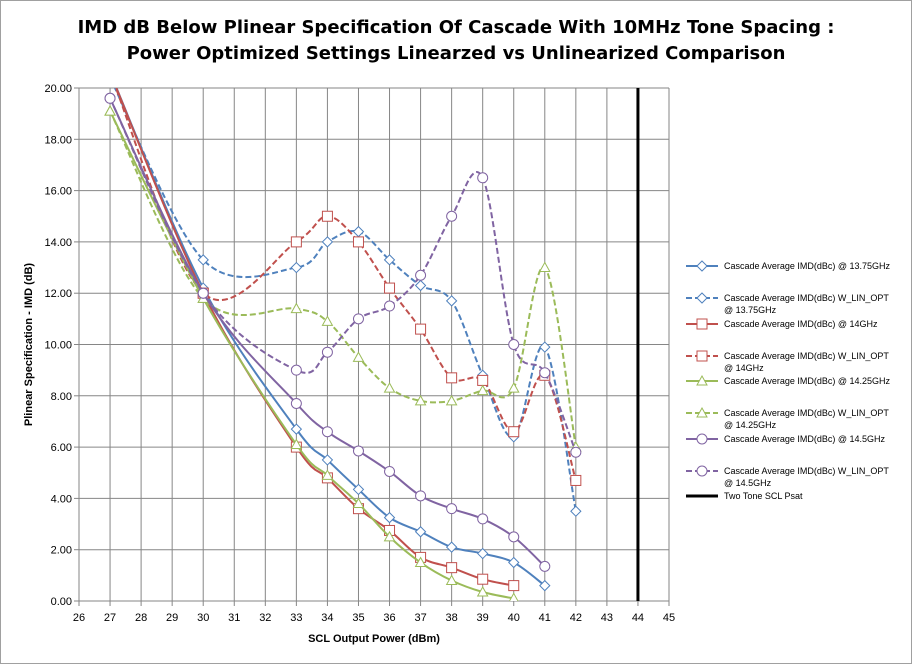  Describe the element at coordinates (452, 618) in the screenshot. I see `x-tick-label: 38` at that location.